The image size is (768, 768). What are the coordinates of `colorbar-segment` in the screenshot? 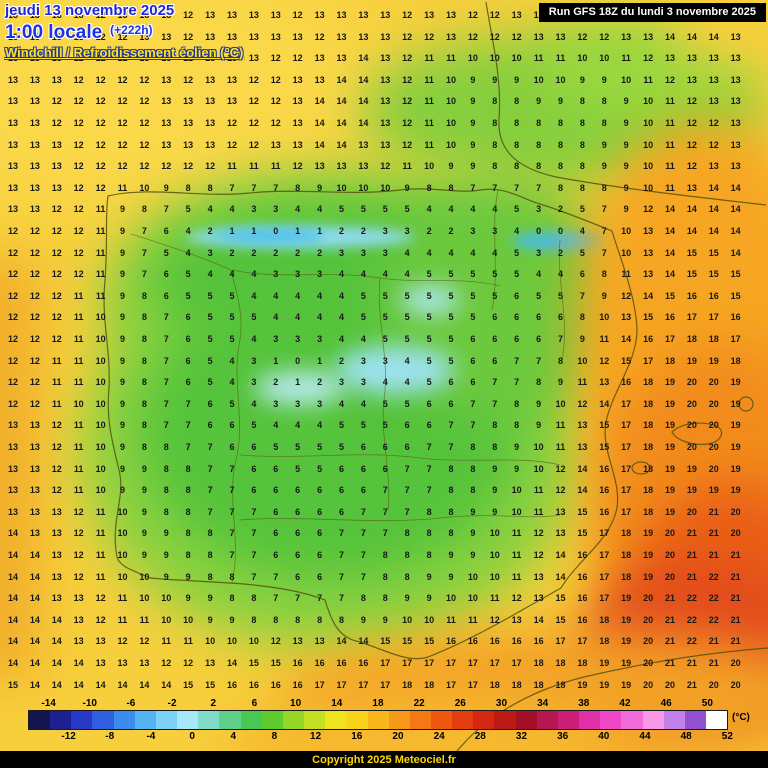 It's located at (124, 720).